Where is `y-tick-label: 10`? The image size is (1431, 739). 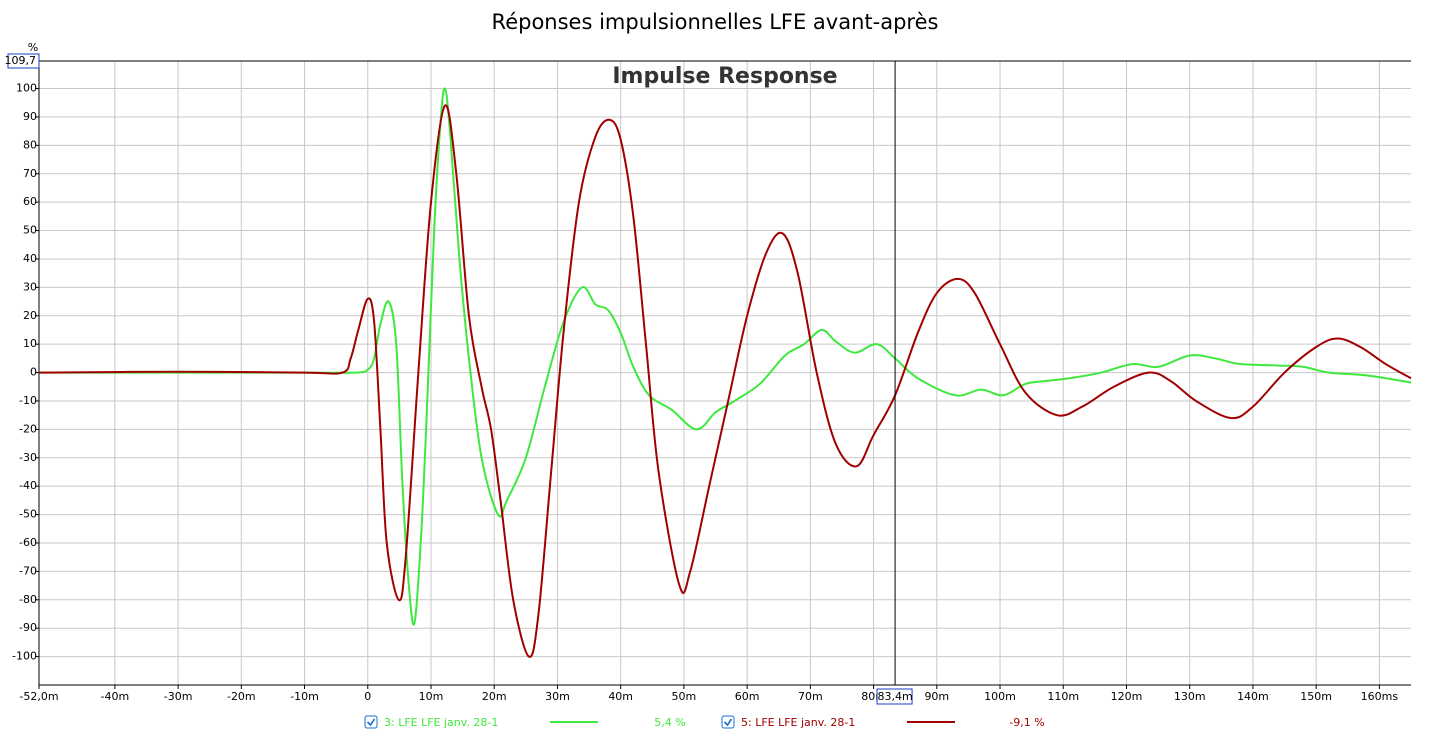
y-tick-label: 10 is located at coordinates (30, 343).